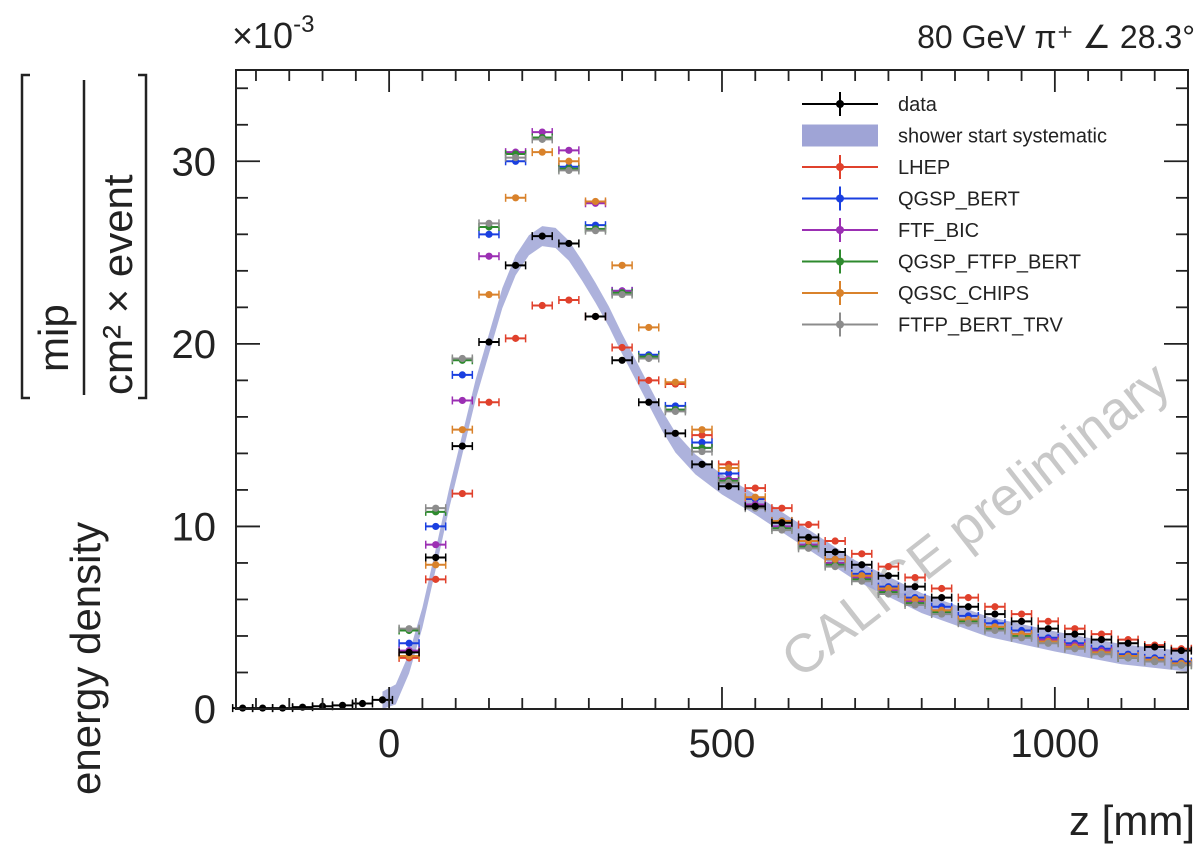 The image size is (1201, 850). Describe the element at coordinates (143, 236) in the screenshot. I see `y-axis-bracket-right` at that location.